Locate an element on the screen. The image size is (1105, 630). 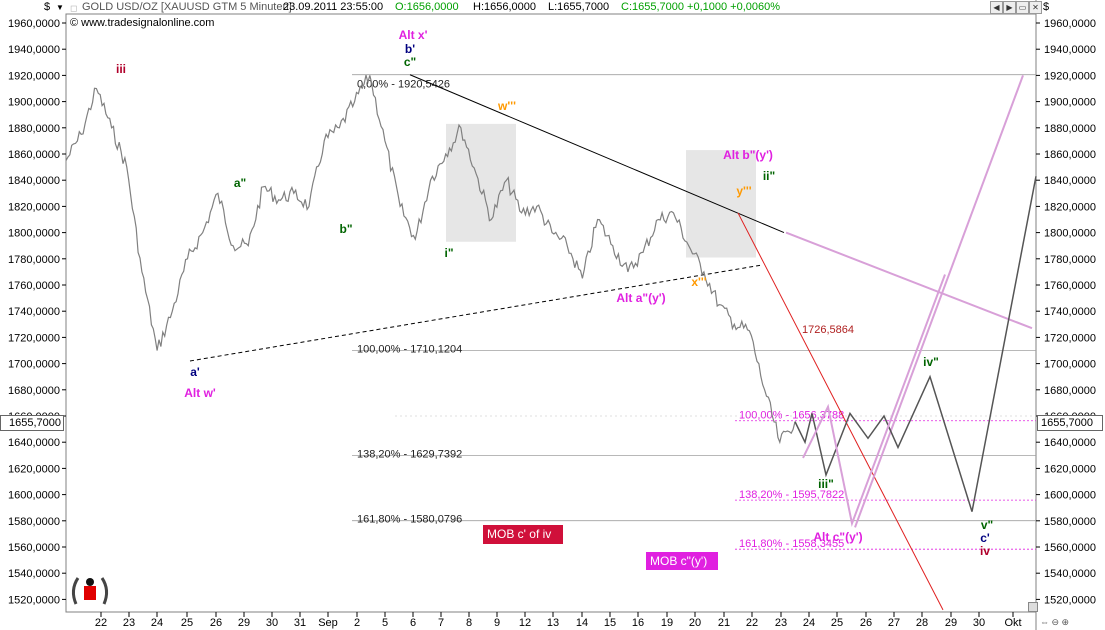
website-label: © www.tradesignalonline.com is located at coordinates (142, 23).